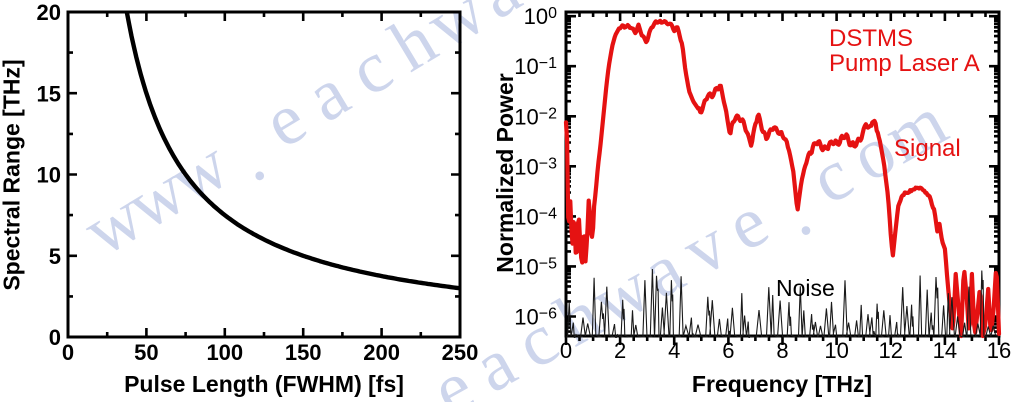 The height and width of the screenshot is (402, 1014). What do you see at coordinates (927, 148) in the screenshot?
I see `svg-text: Signal` at bounding box center [927, 148].